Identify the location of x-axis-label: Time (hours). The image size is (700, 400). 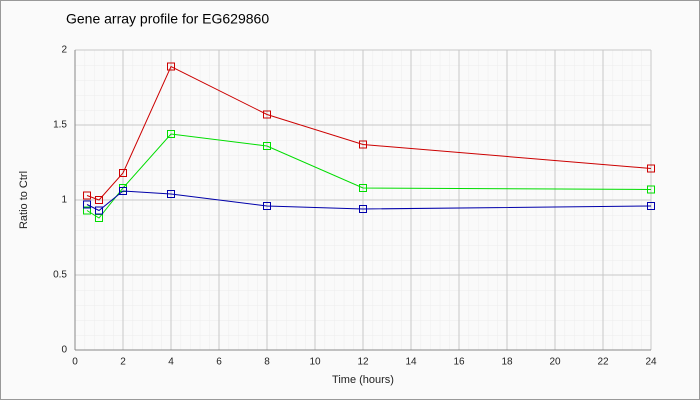
(363, 380).